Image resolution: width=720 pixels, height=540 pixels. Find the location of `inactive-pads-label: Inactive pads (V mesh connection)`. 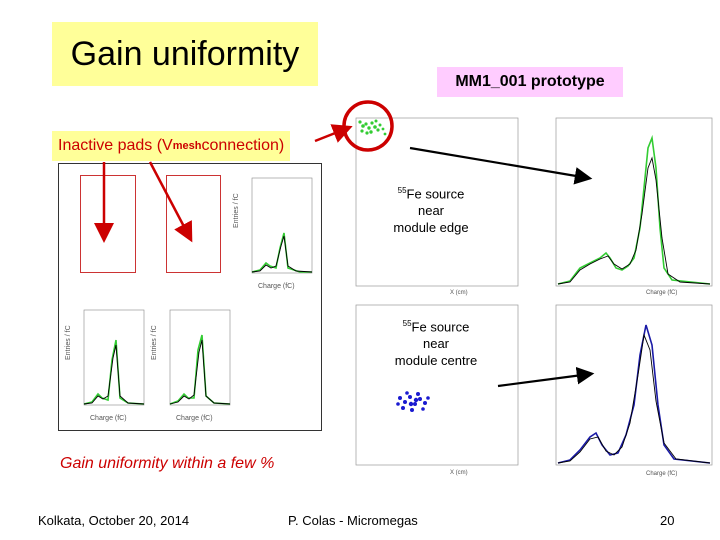

inactive-pads-label: Inactive pads (V mesh connection) is located at coordinates (171, 146).